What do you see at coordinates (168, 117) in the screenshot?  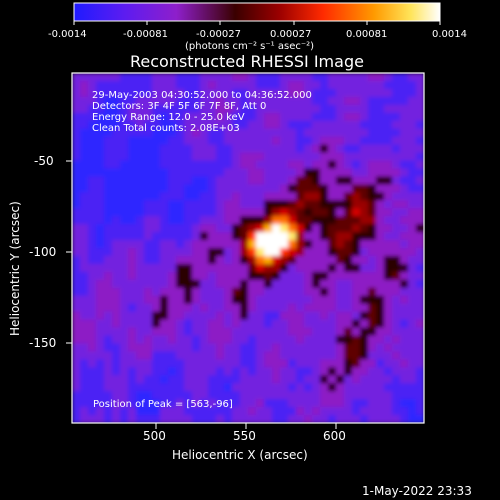 I see `energy-range-text: Energy Range: 12.0 - 25.0 keV` at bounding box center [168, 117].